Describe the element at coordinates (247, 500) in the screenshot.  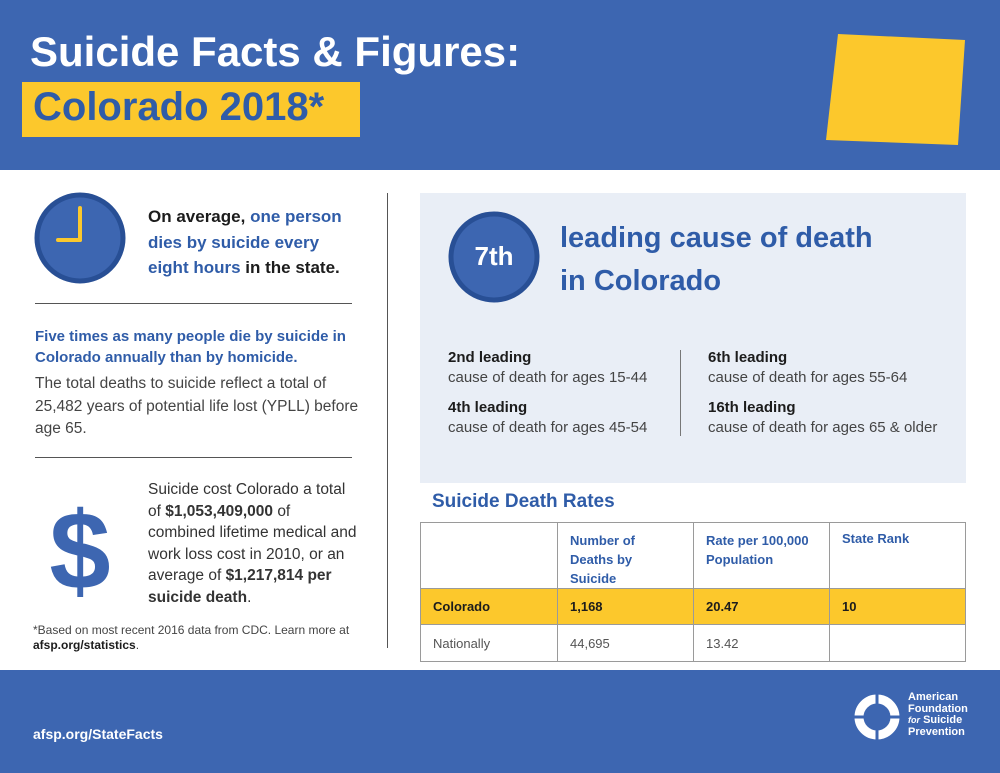
I see `text: Suicide cost Colorado a total of` at that location.